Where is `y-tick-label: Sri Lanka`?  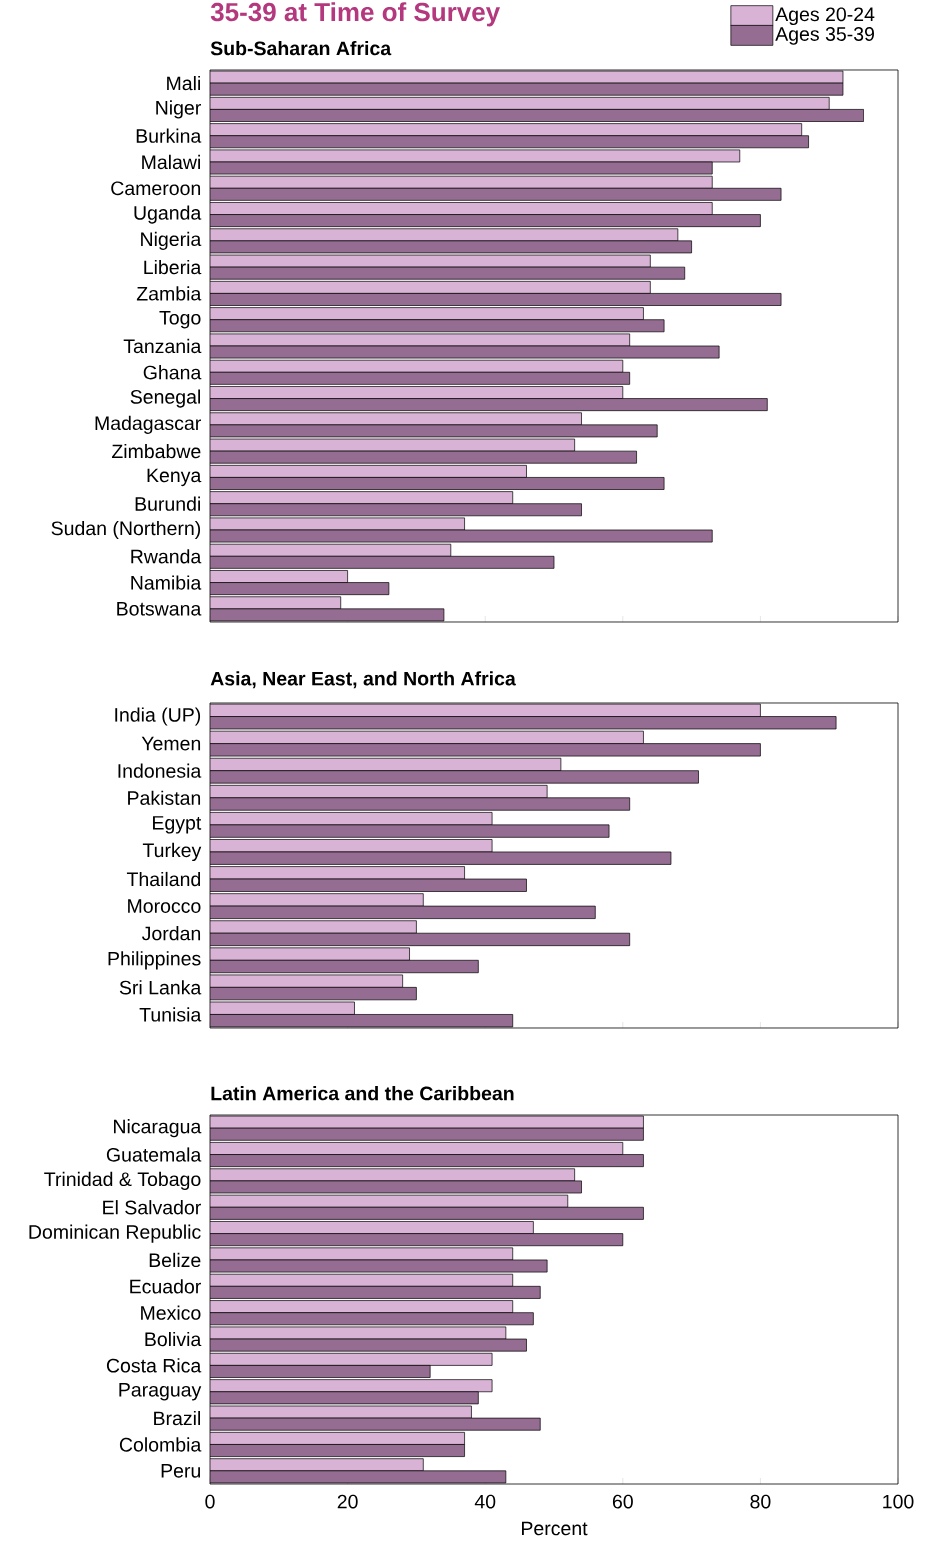
y-tick-label: Sri Lanka is located at coordinates (160, 987).